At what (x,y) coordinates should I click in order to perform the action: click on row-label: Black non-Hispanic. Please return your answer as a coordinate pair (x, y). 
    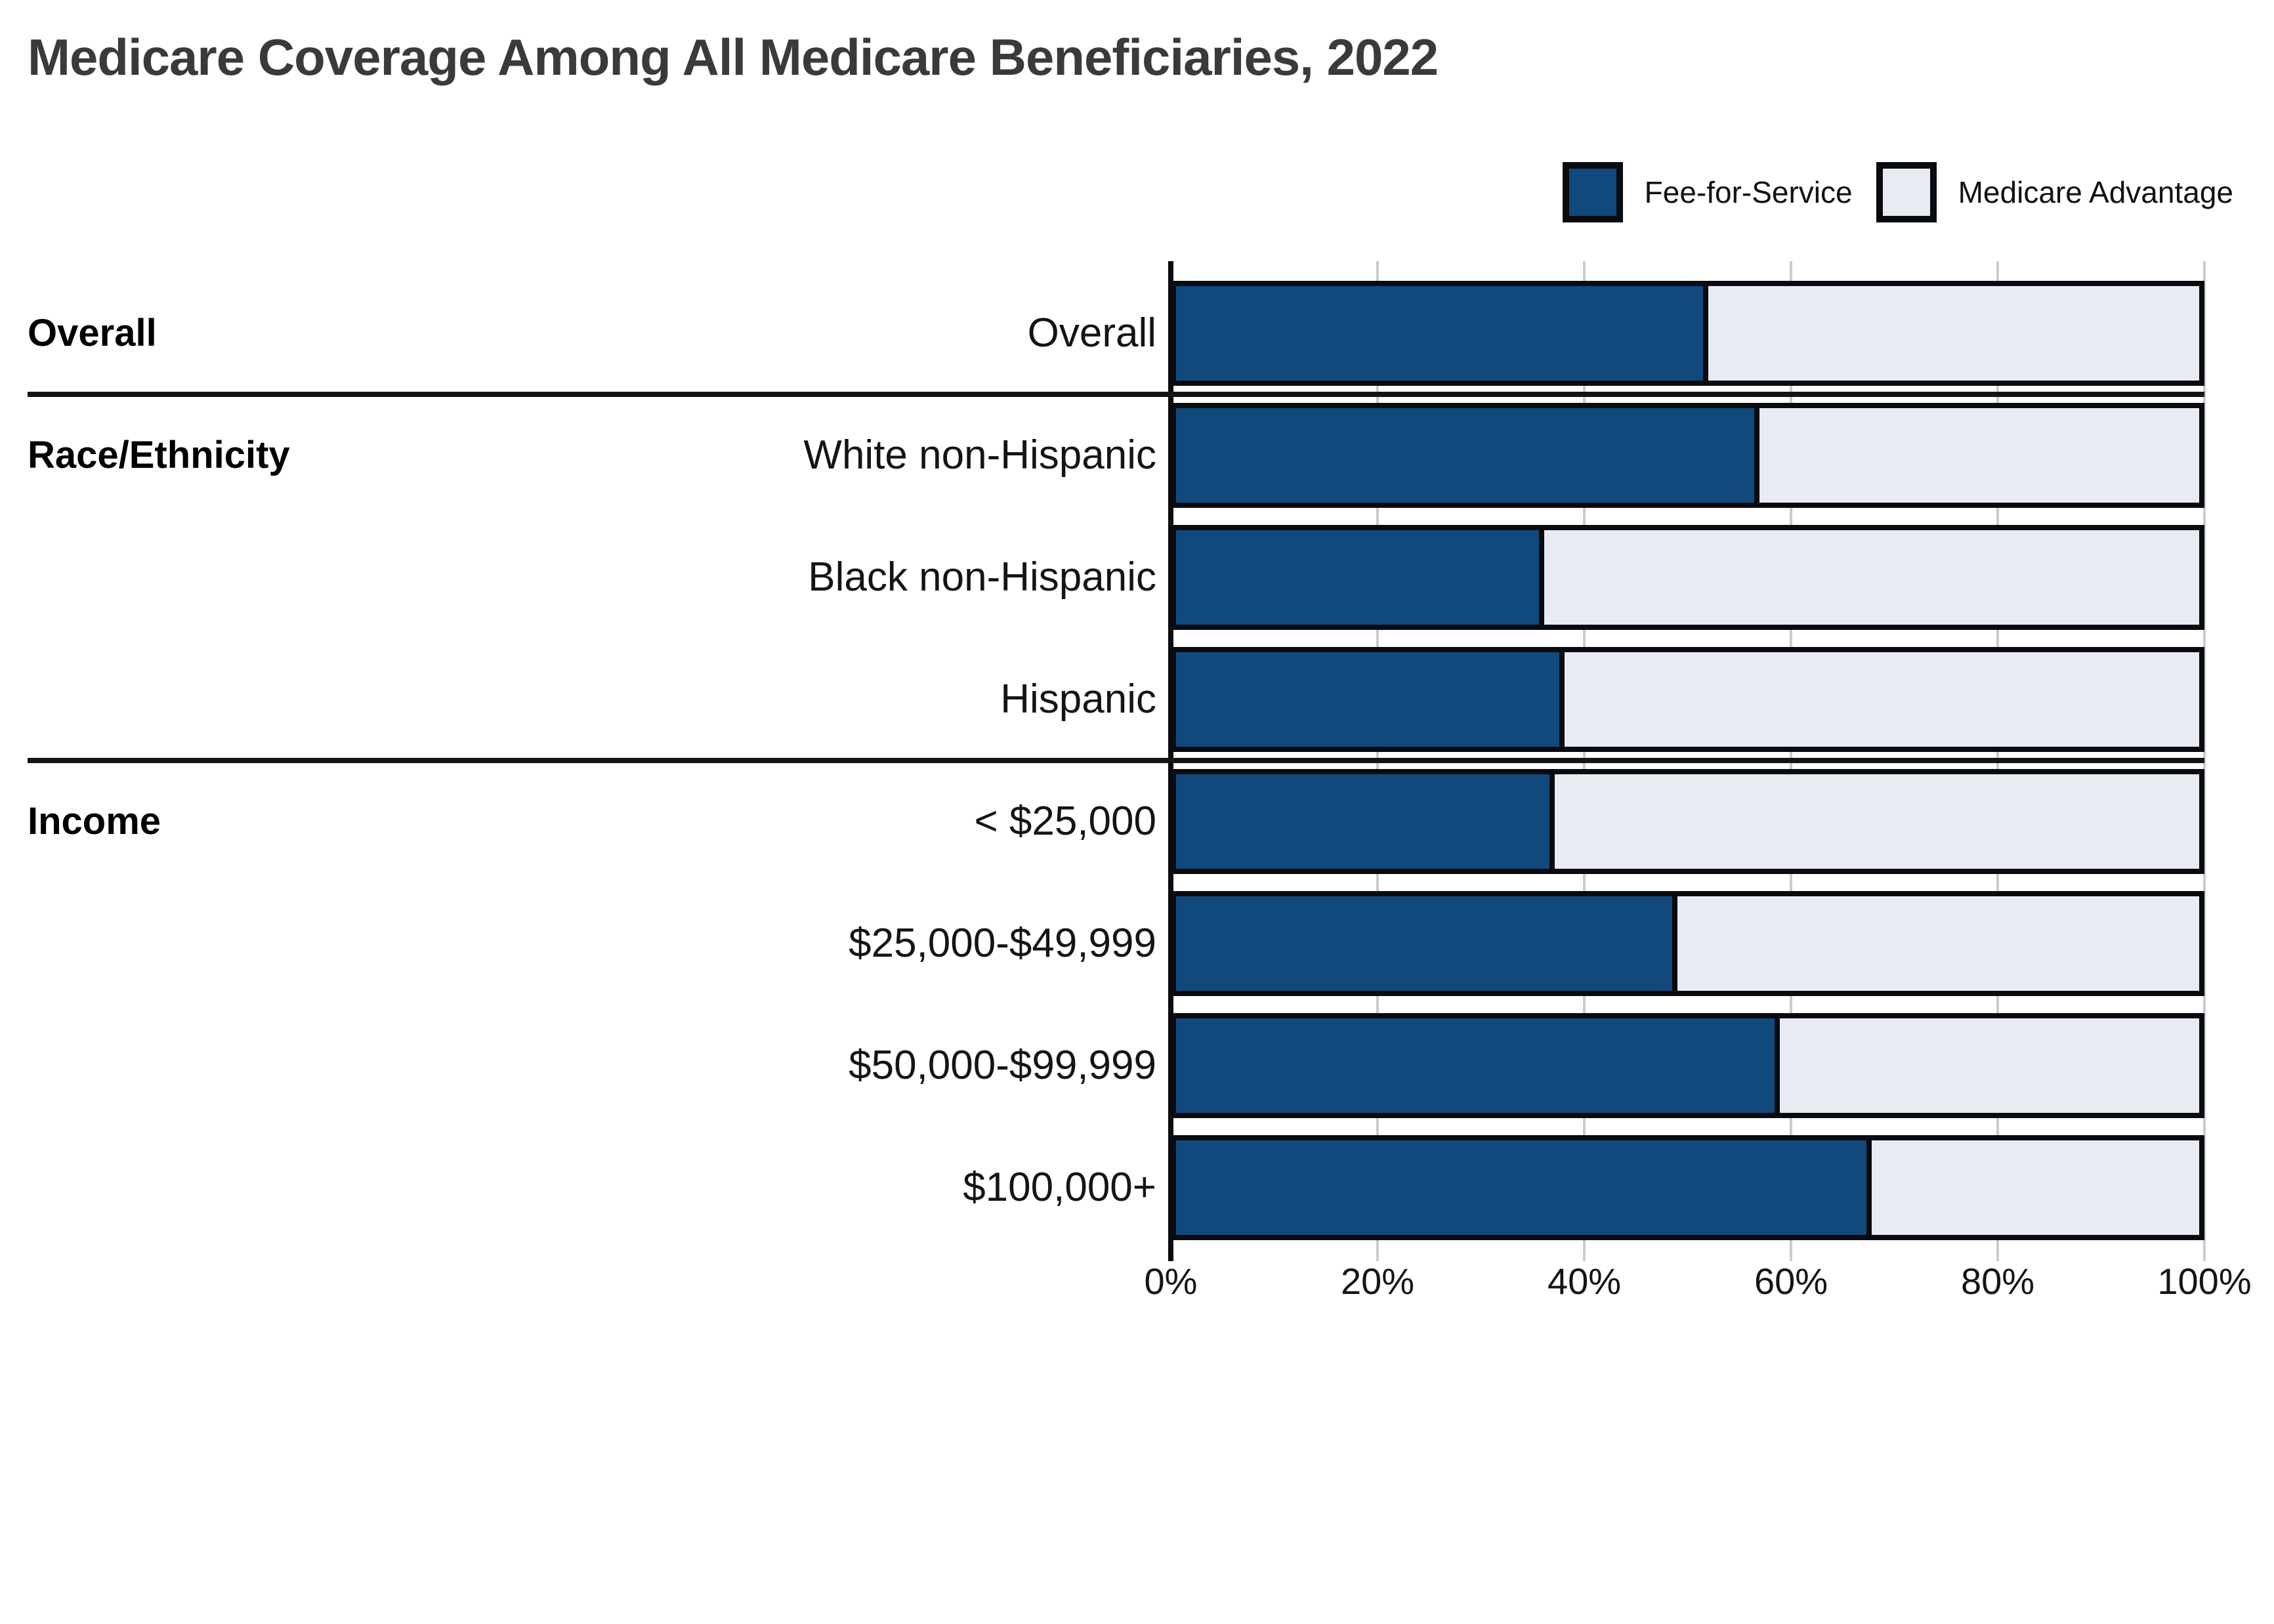
    Looking at the image, I should click on (982, 577).